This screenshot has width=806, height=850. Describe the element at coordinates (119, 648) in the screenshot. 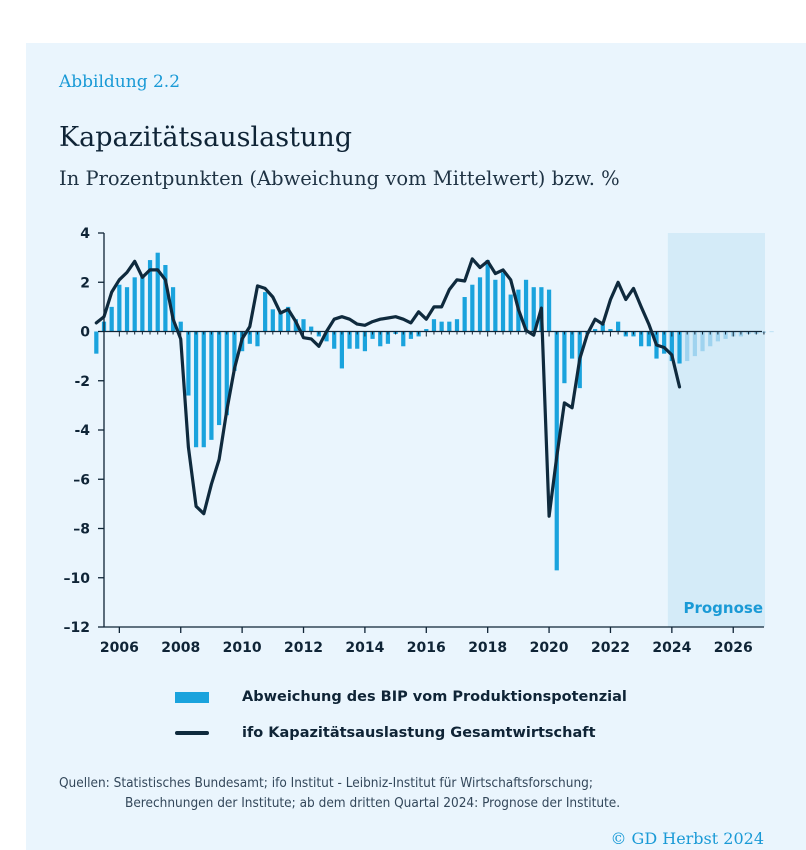

I see `x-tick-label: 2006` at that location.